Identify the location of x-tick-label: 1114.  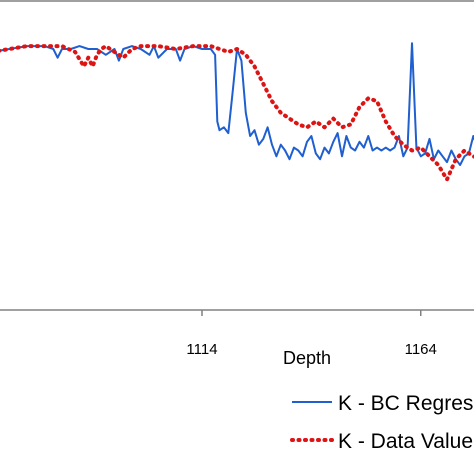
(201, 349).